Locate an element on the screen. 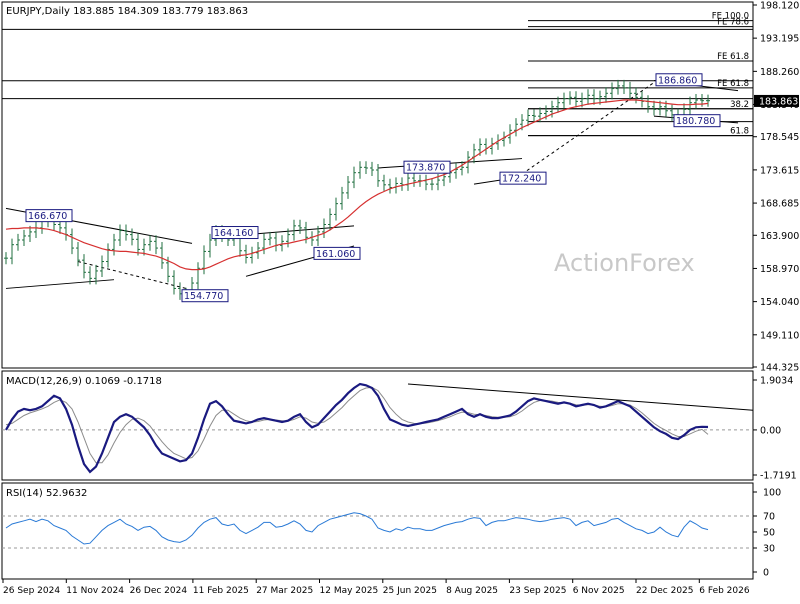  level-label: 161.060 is located at coordinates (335, 254).